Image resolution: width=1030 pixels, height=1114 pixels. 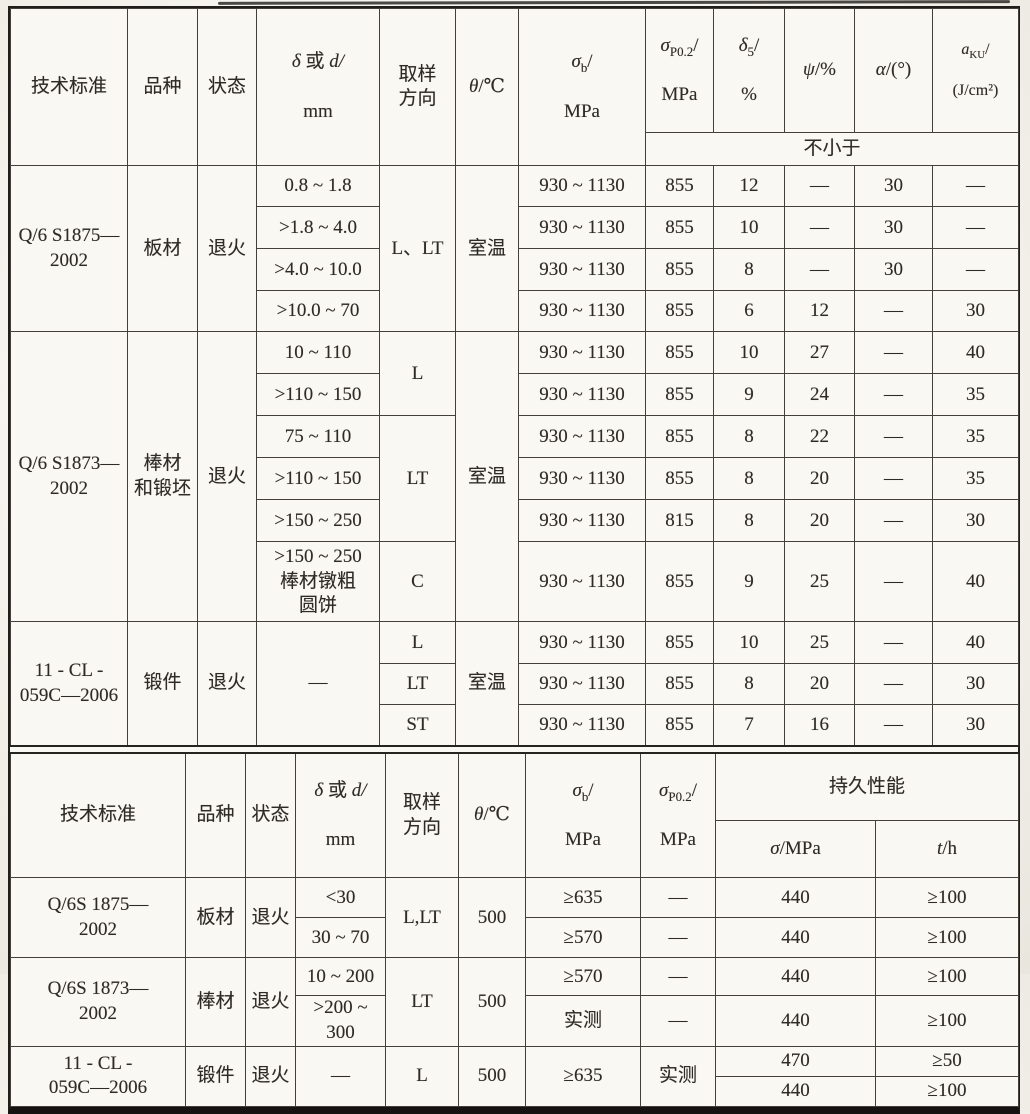 I want to click on header-delta5: δ5/ %, so click(x=749, y=70).